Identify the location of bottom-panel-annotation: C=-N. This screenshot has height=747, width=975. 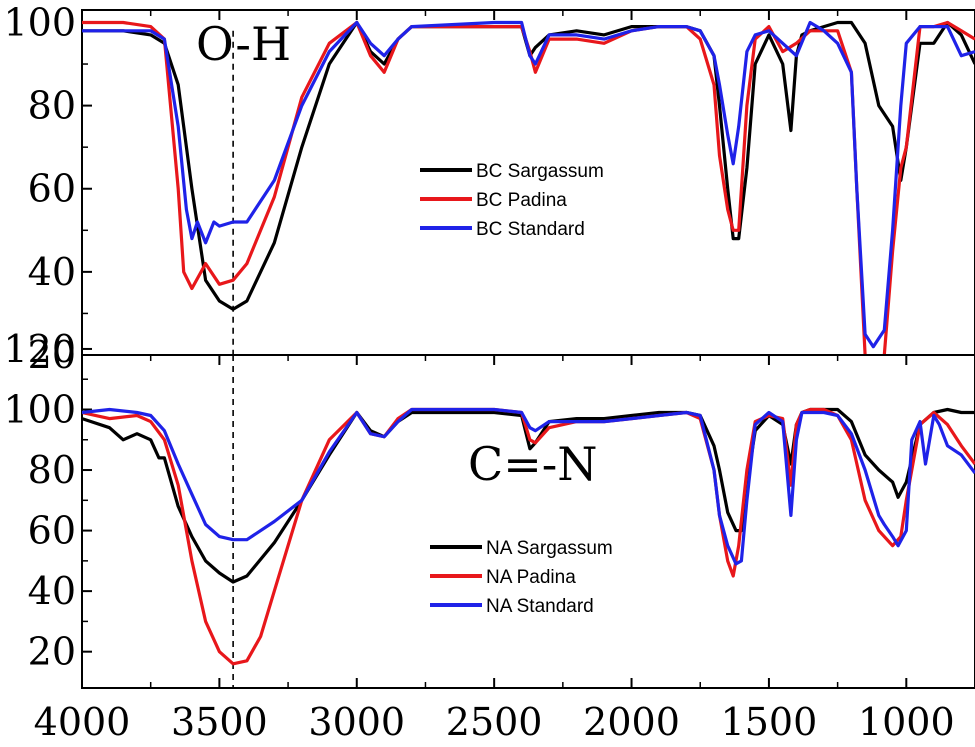
(533, 464).